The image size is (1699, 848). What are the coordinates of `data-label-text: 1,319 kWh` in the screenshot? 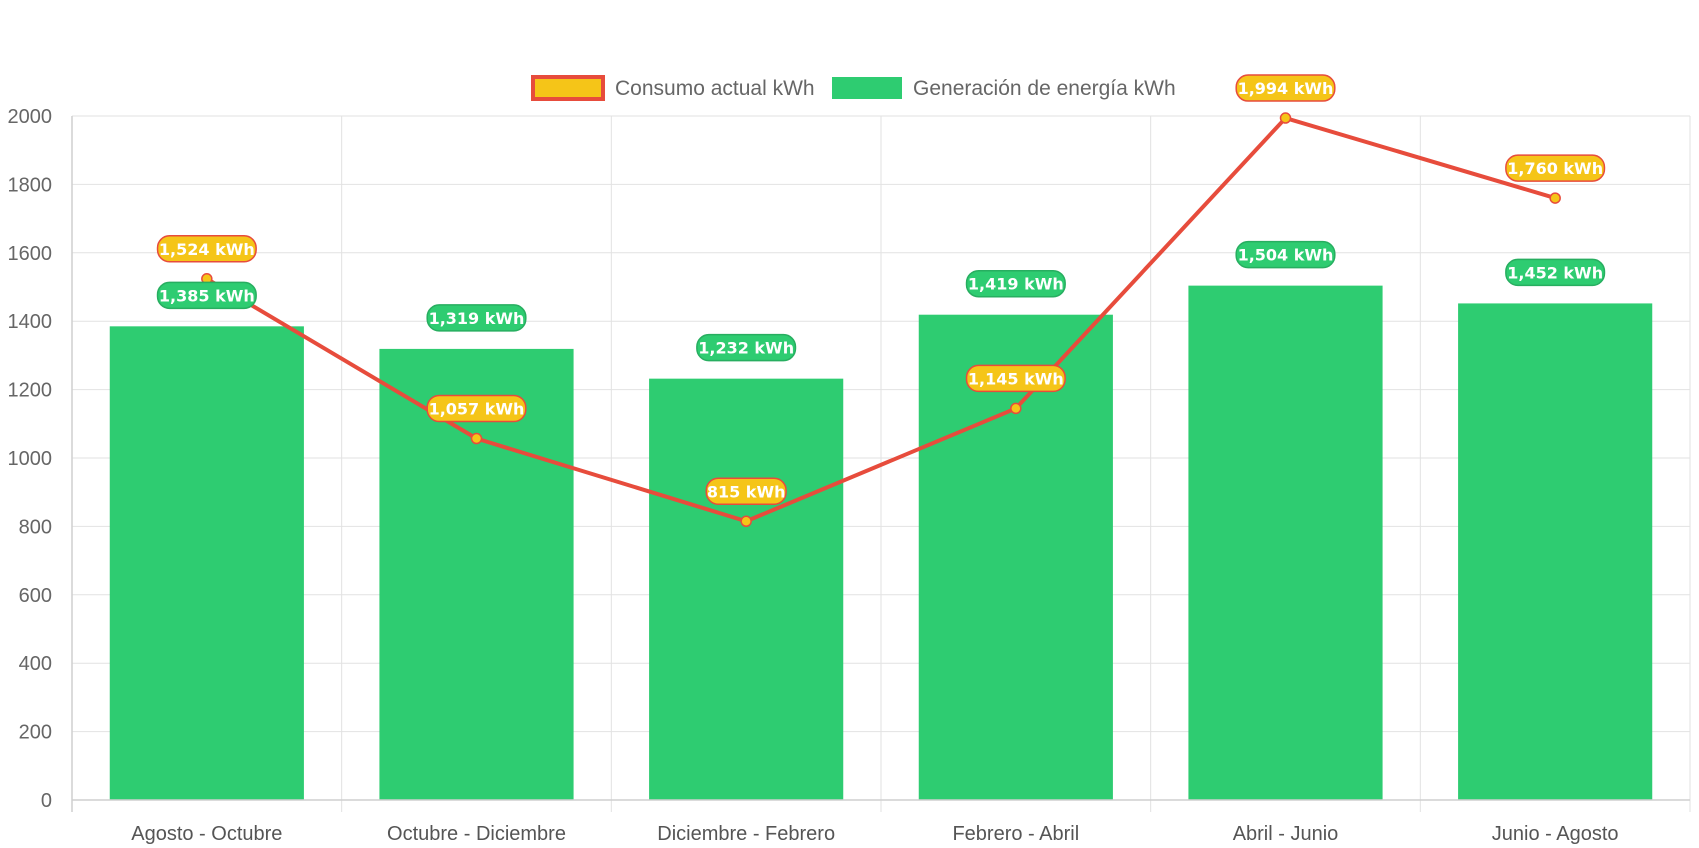 It's located at (477, 318).